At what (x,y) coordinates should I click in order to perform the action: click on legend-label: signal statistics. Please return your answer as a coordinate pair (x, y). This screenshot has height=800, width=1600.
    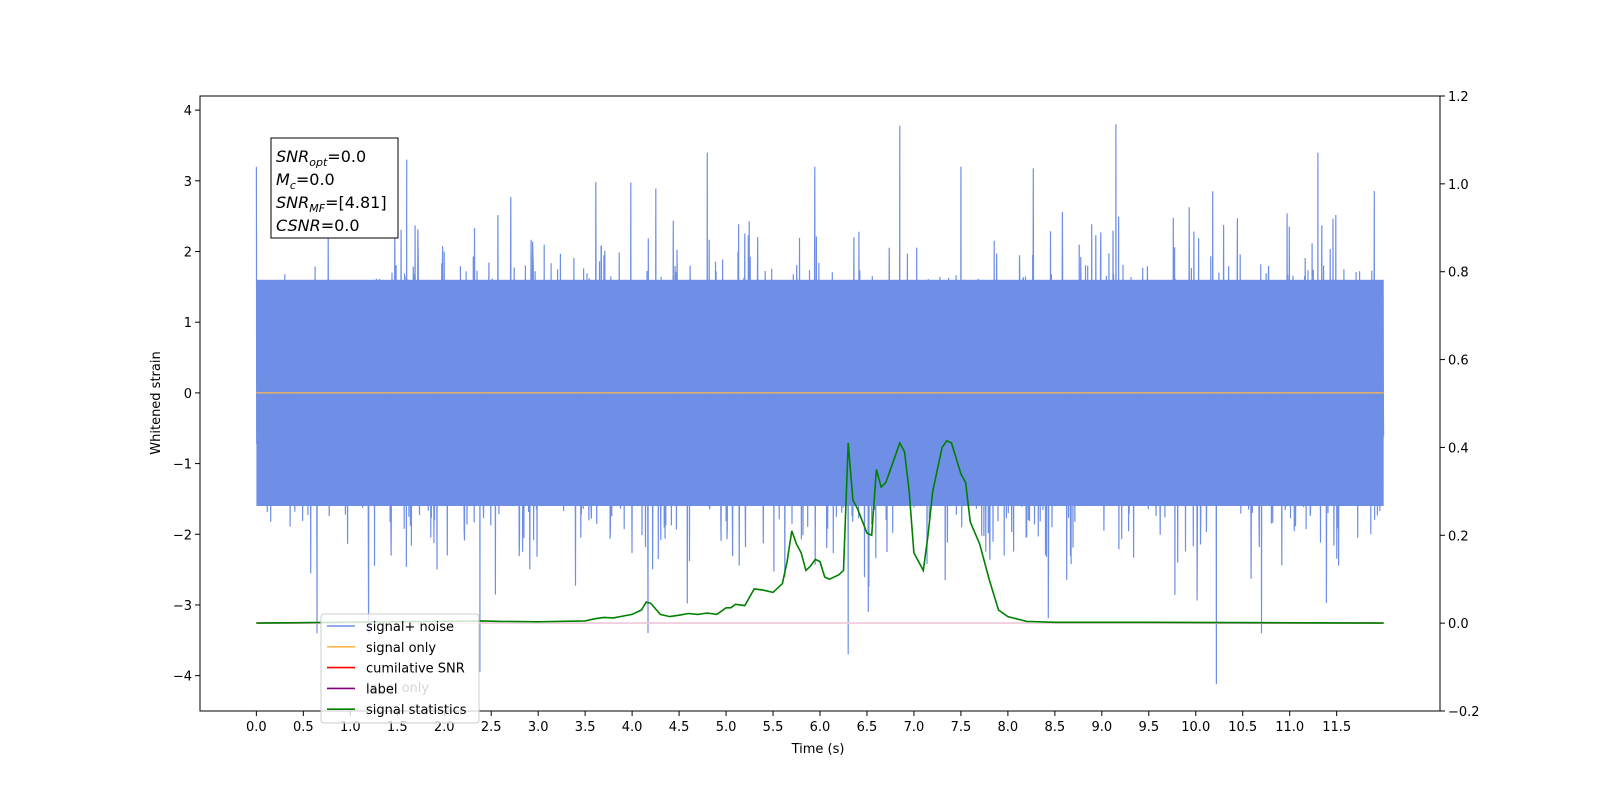
    Looking at the image, I should click on (416, 710).